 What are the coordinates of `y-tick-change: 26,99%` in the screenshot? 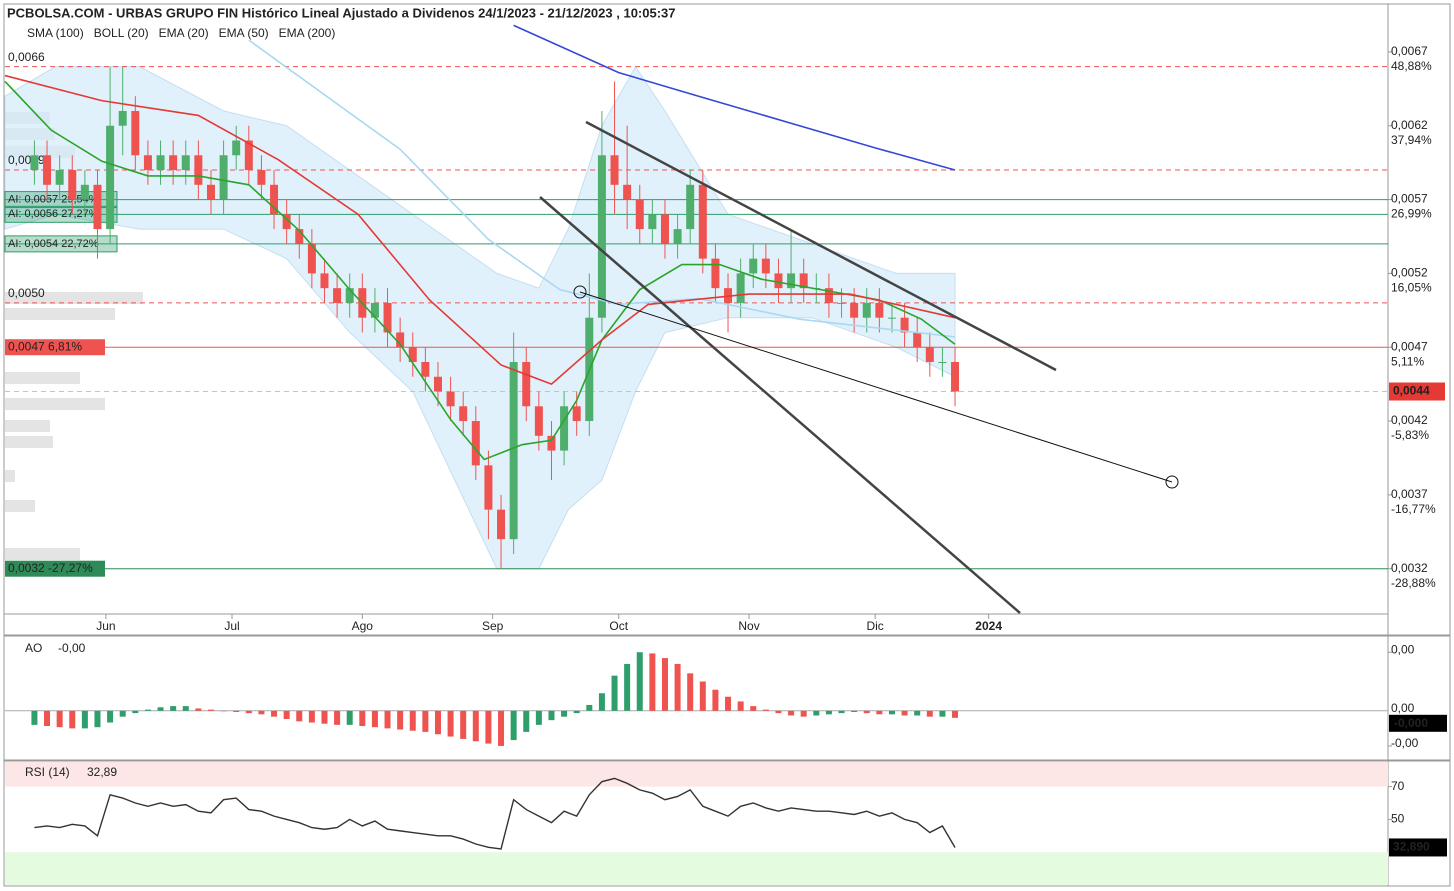 It's located at (1411, 214).